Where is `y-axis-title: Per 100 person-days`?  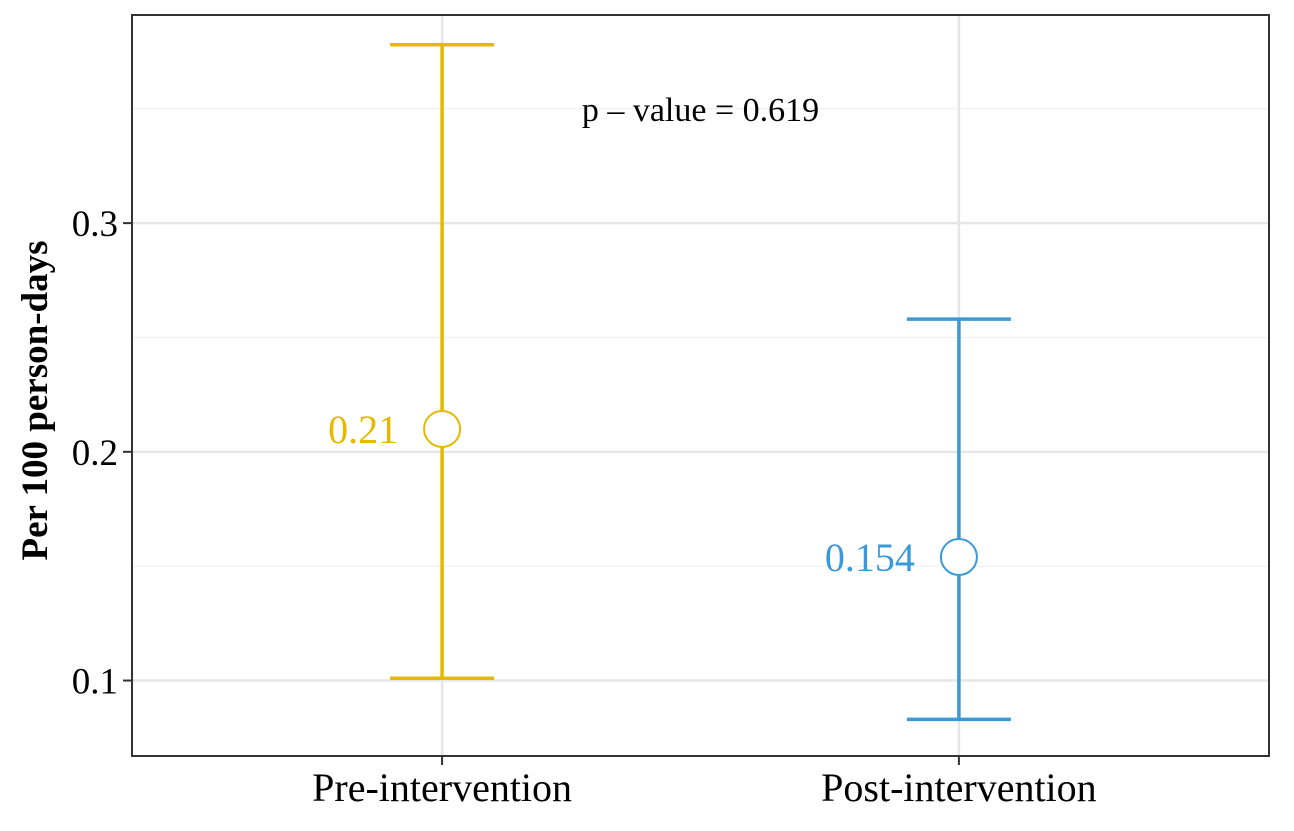 y-axis-title: Per 100 person-days is located at coordinates (35, 401).